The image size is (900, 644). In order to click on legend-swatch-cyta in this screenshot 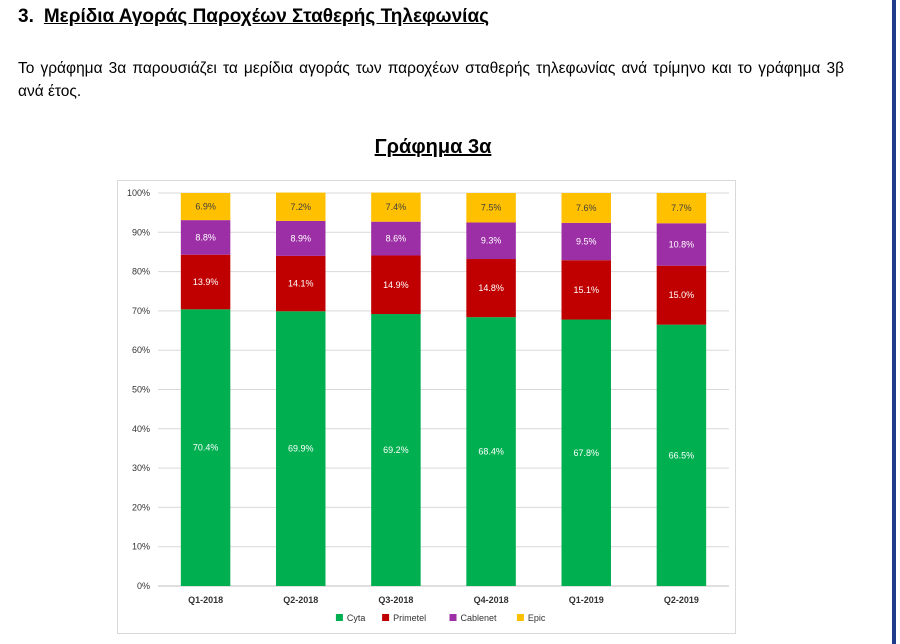, I will do `click(339, 617)`.